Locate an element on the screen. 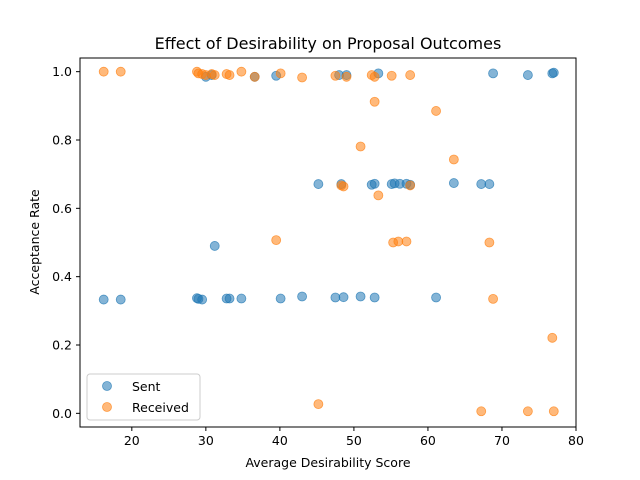 Image resolution: width=640 pixels, height=480 pixels. x-tick-label: 20 is located at coordinates (132, 440).